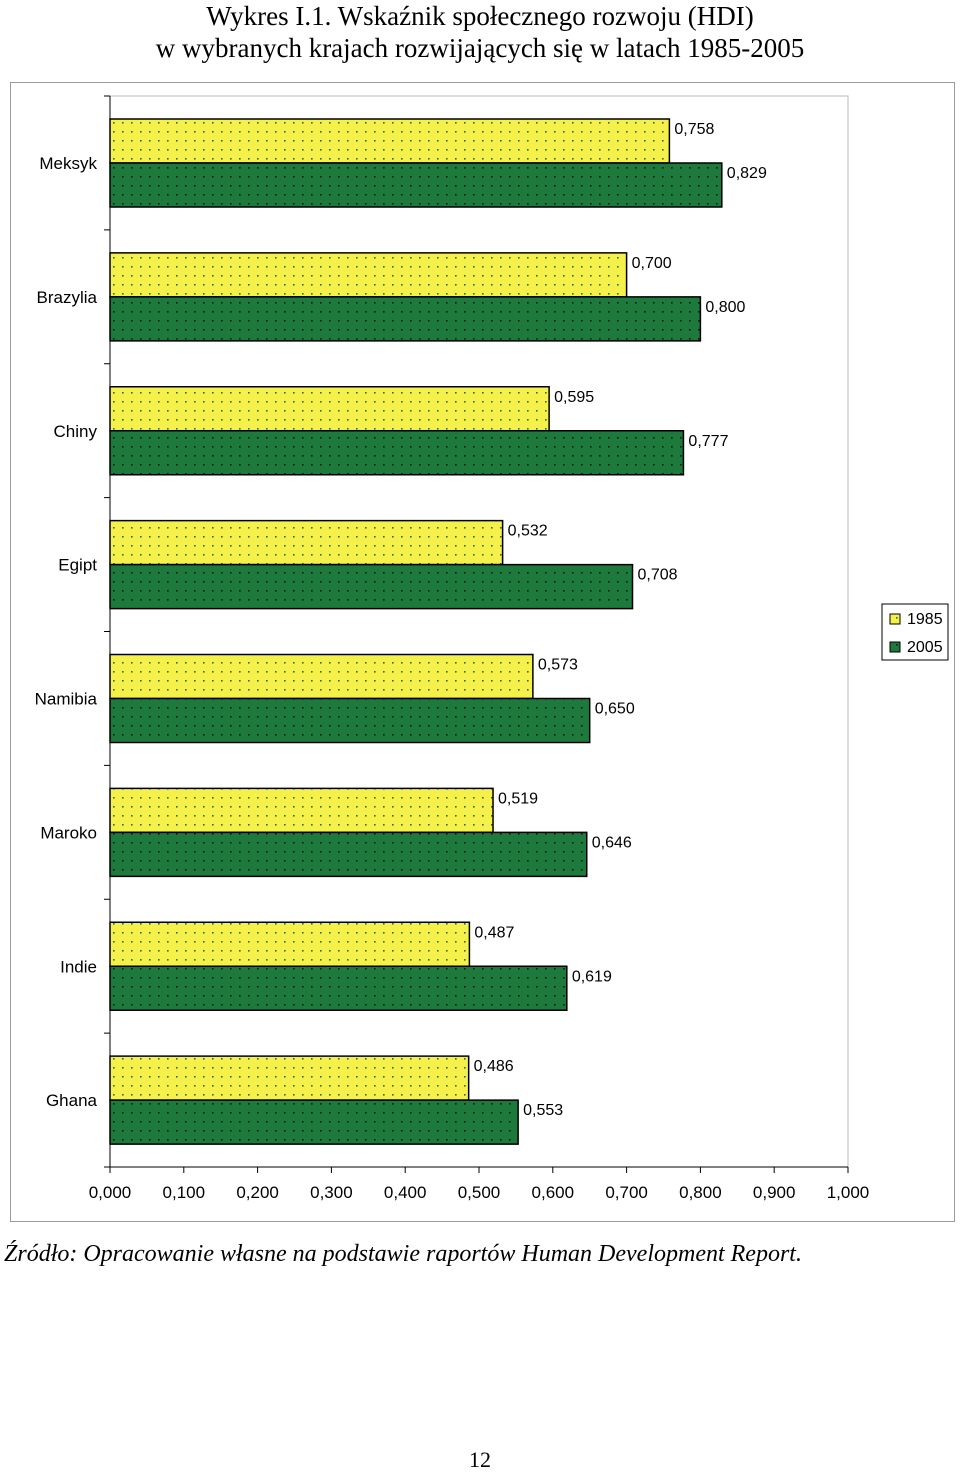 The height and width of the screenshot is (1473, 960). What do you see at coordinates (558, 665) in the screenshot?
I see `value-label-1985-namibia: 0,573` at bounding box center [558, 665].